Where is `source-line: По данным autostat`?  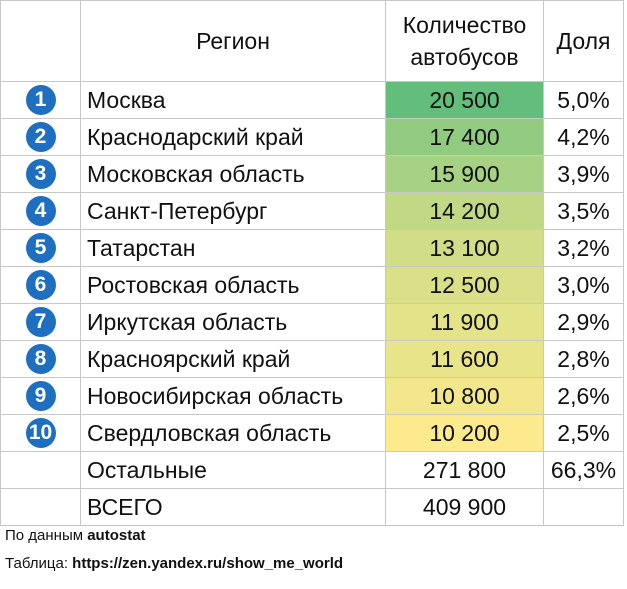
source-line: По данным autostat is located at coordinates (75, 535).